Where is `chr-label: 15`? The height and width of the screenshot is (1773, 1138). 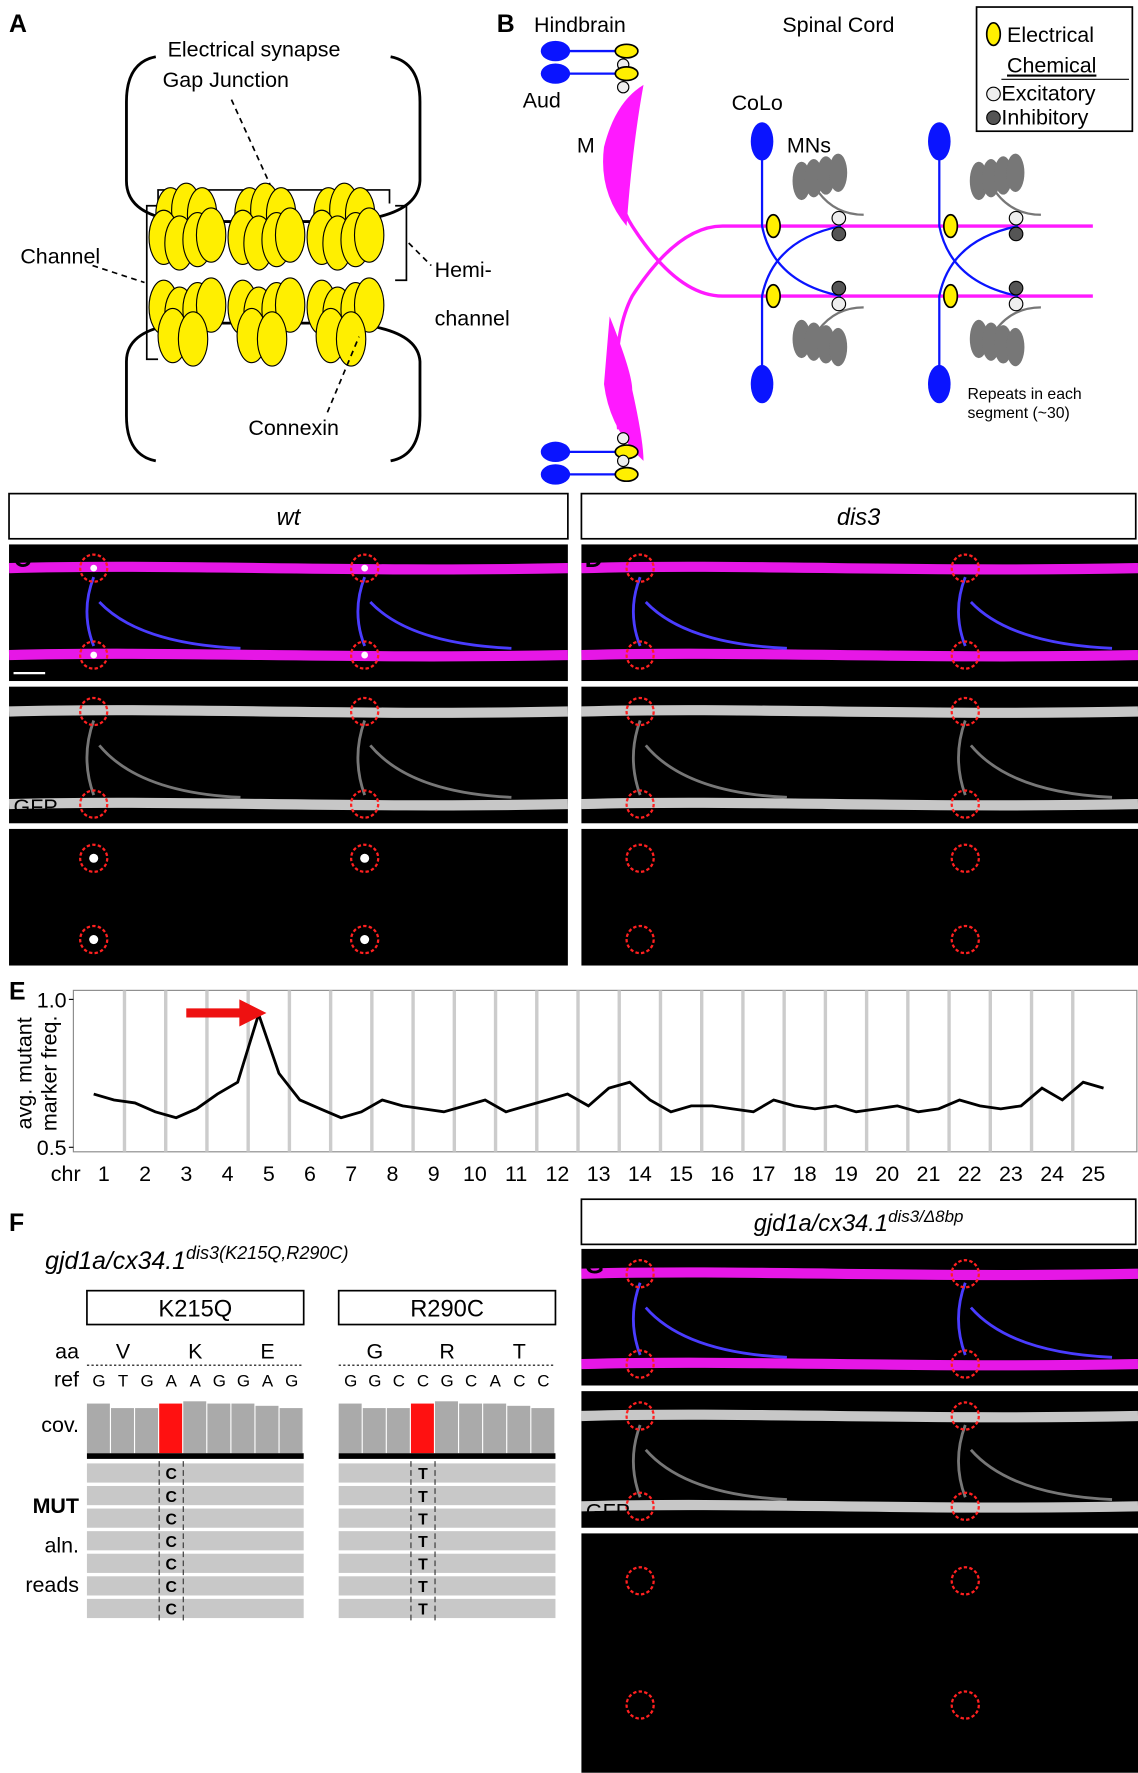 chr-label: 15 is located at coordinates (681, 1174).